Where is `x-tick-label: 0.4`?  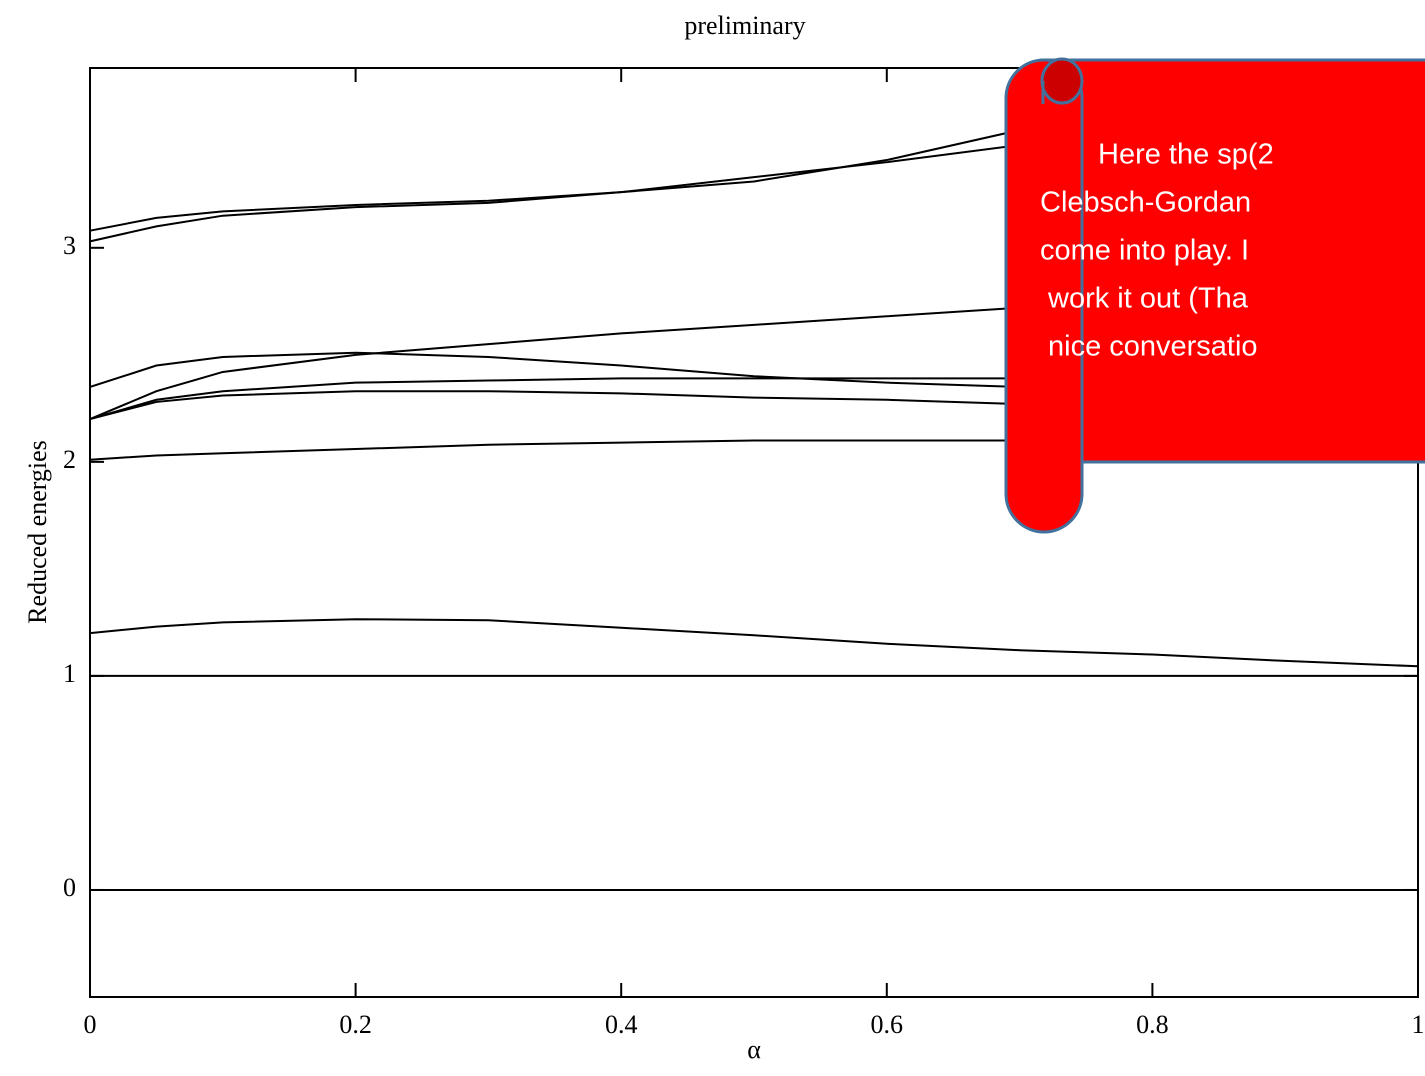
x-tick-label: 0.4 is located at coordinates (621, 1024).